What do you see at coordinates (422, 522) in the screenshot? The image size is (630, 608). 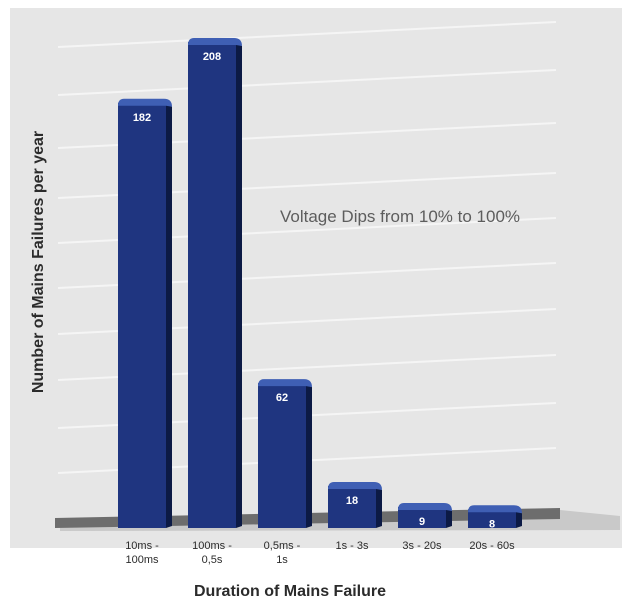 I see `bar-value-label: 9` at bounding box center [422, 522].